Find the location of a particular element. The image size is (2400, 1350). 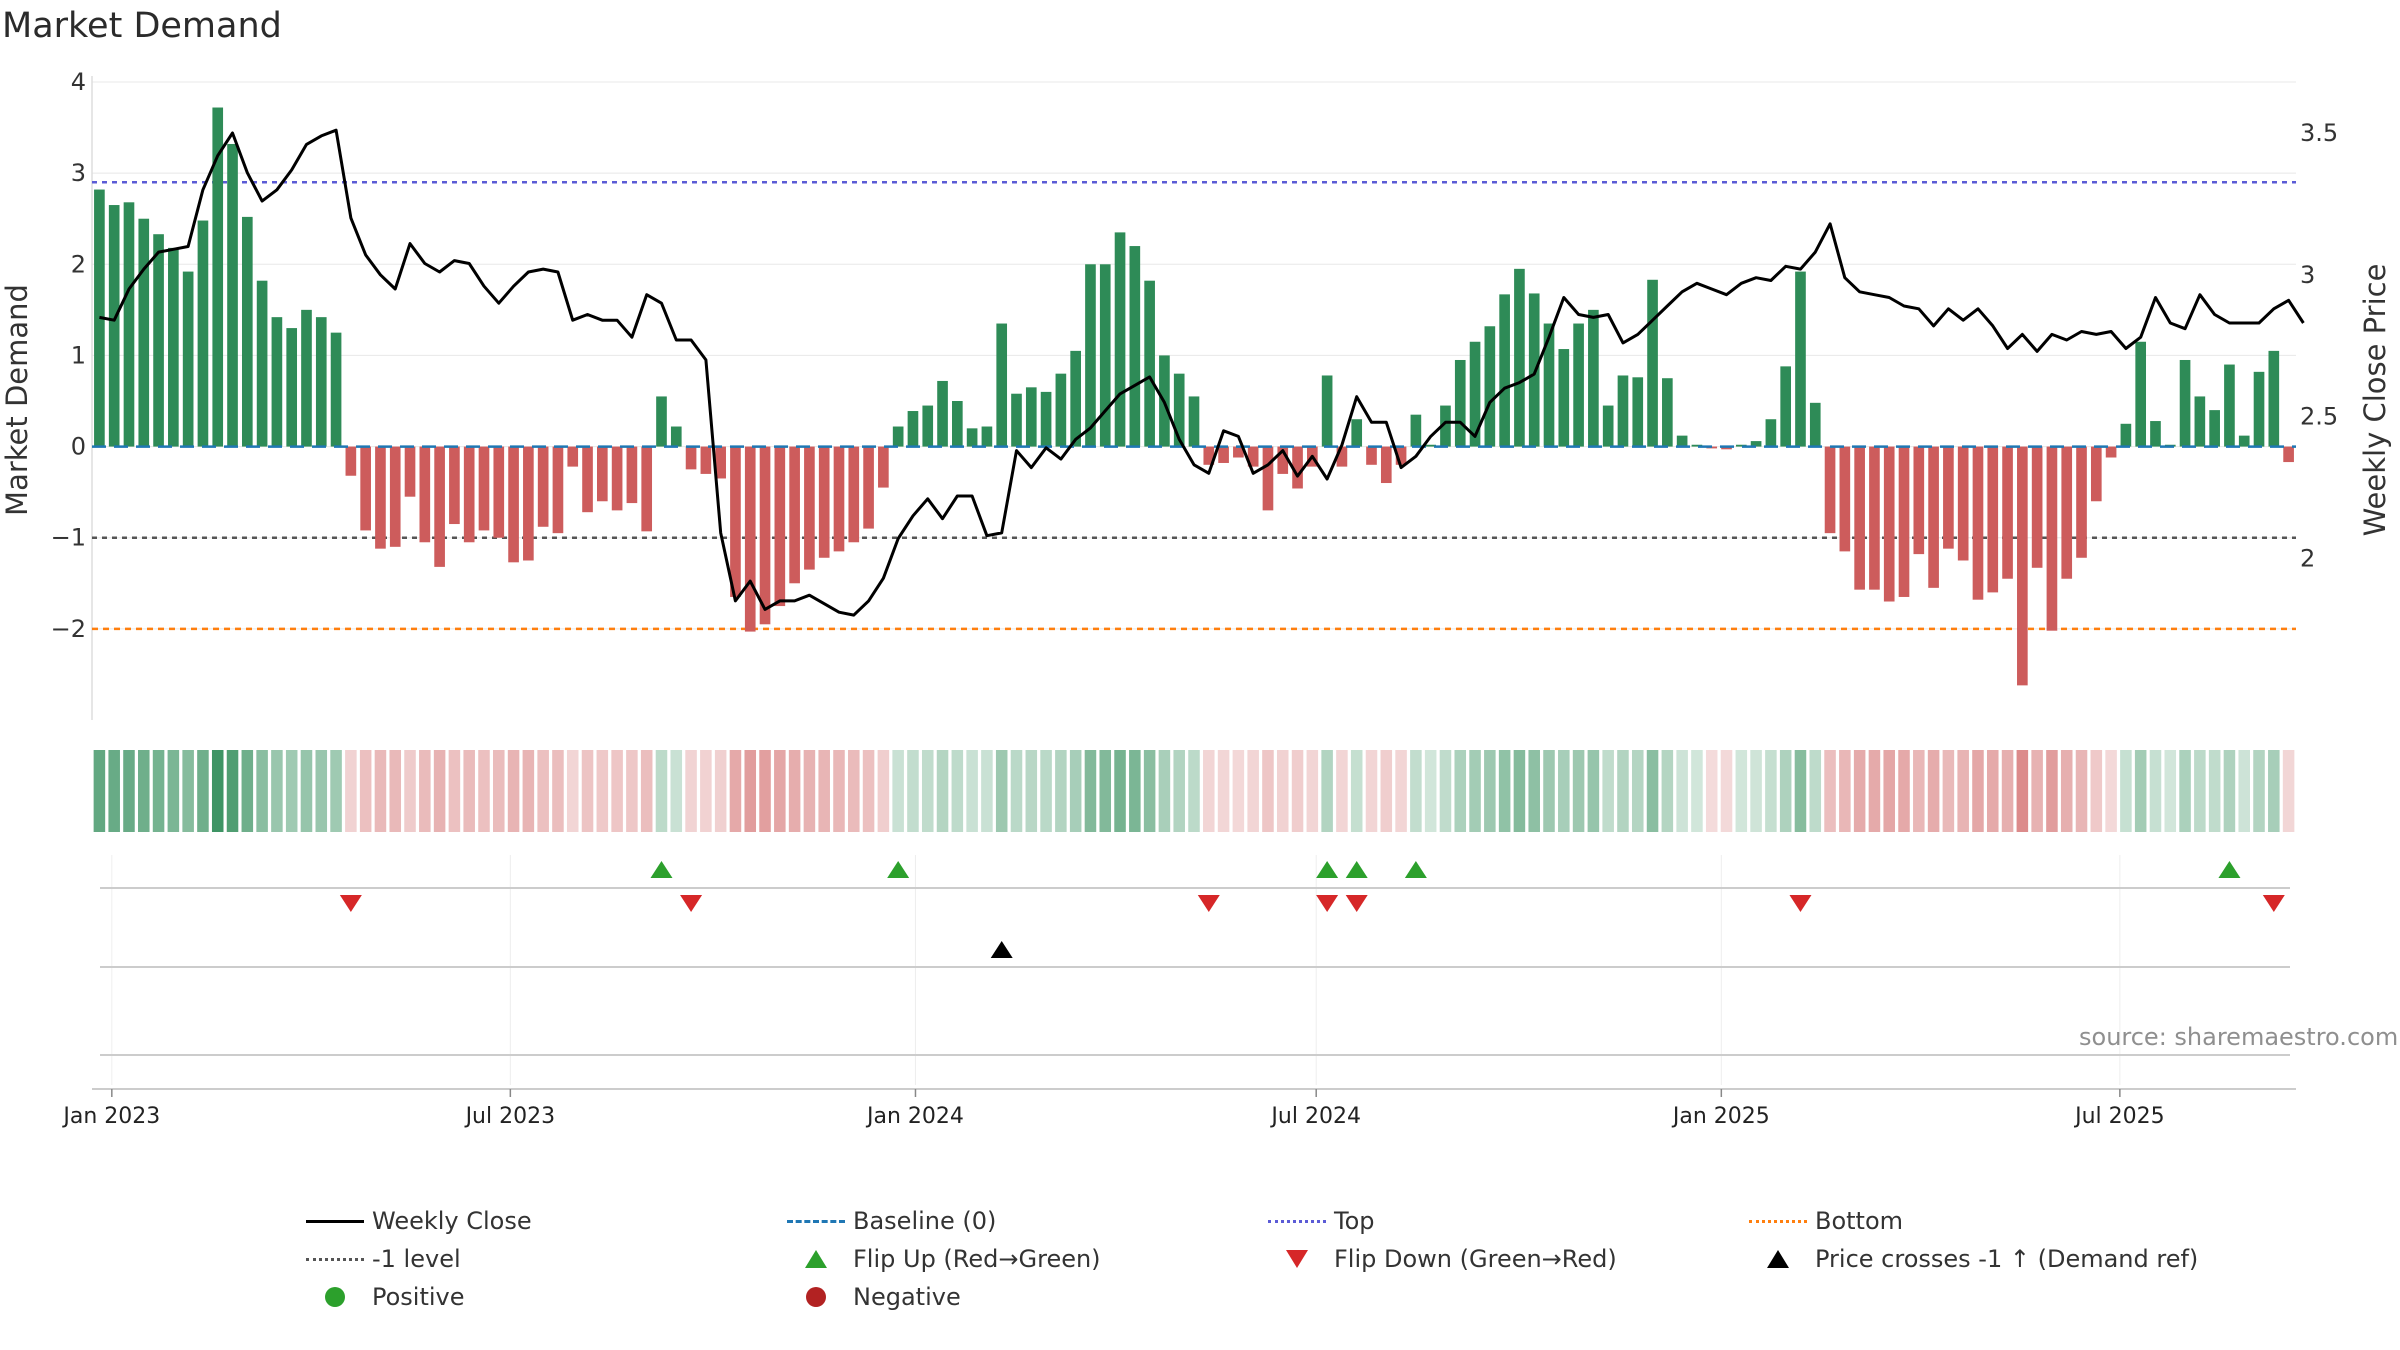

flip-up-icon is located at coordinates (816, 1259).